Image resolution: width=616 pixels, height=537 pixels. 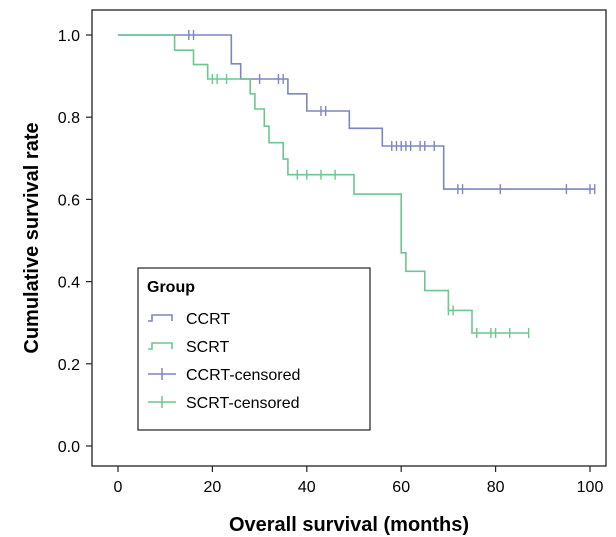 I want to click on y-tick-label: 0.0, so click(x=69, y=447).